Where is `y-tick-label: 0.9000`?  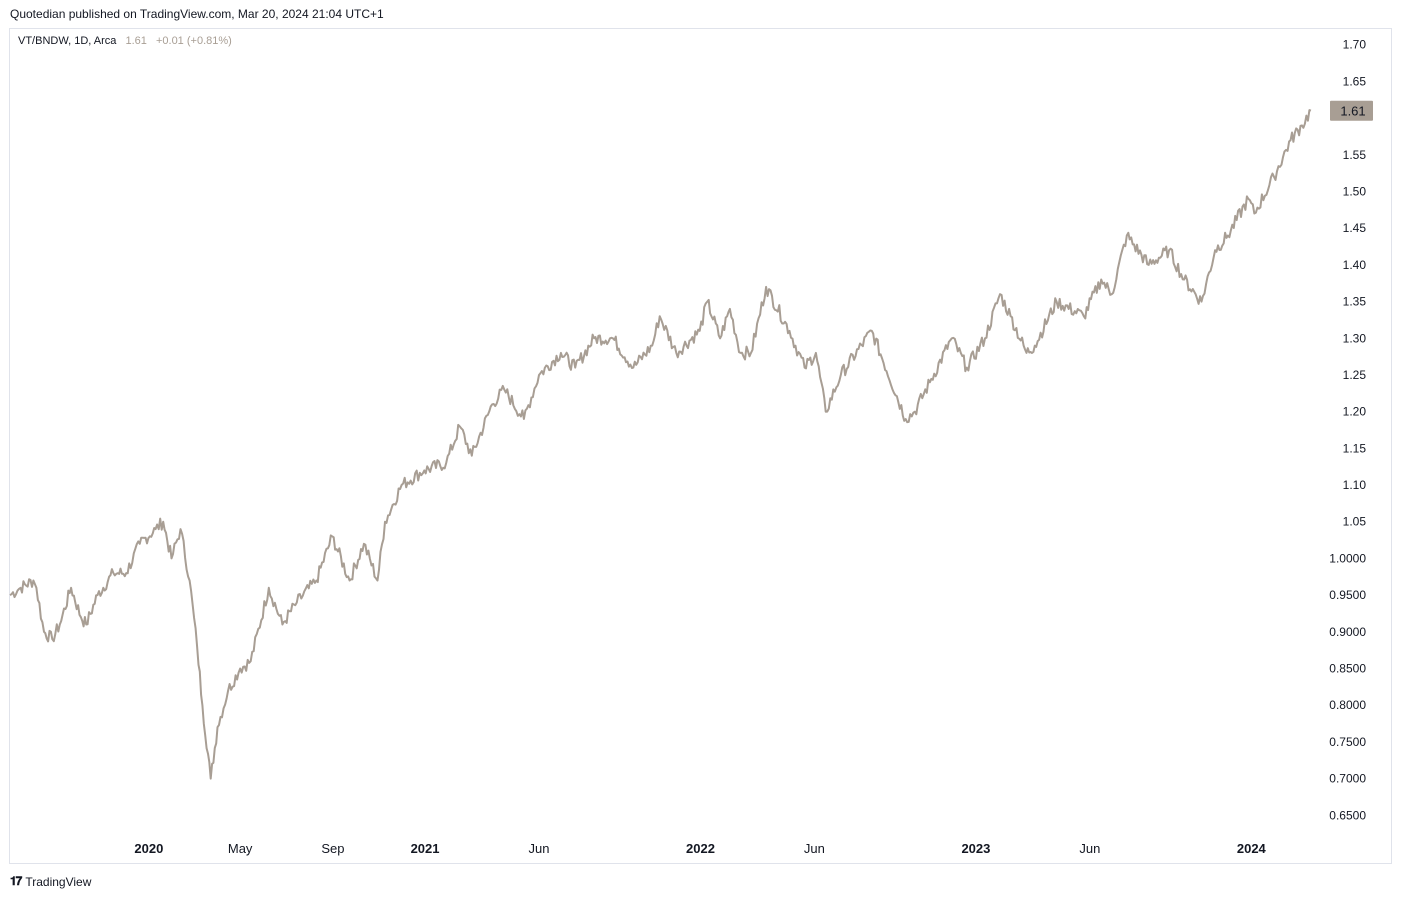 y-tick-label: 0.9000 is located at coordinates (1347, 632).